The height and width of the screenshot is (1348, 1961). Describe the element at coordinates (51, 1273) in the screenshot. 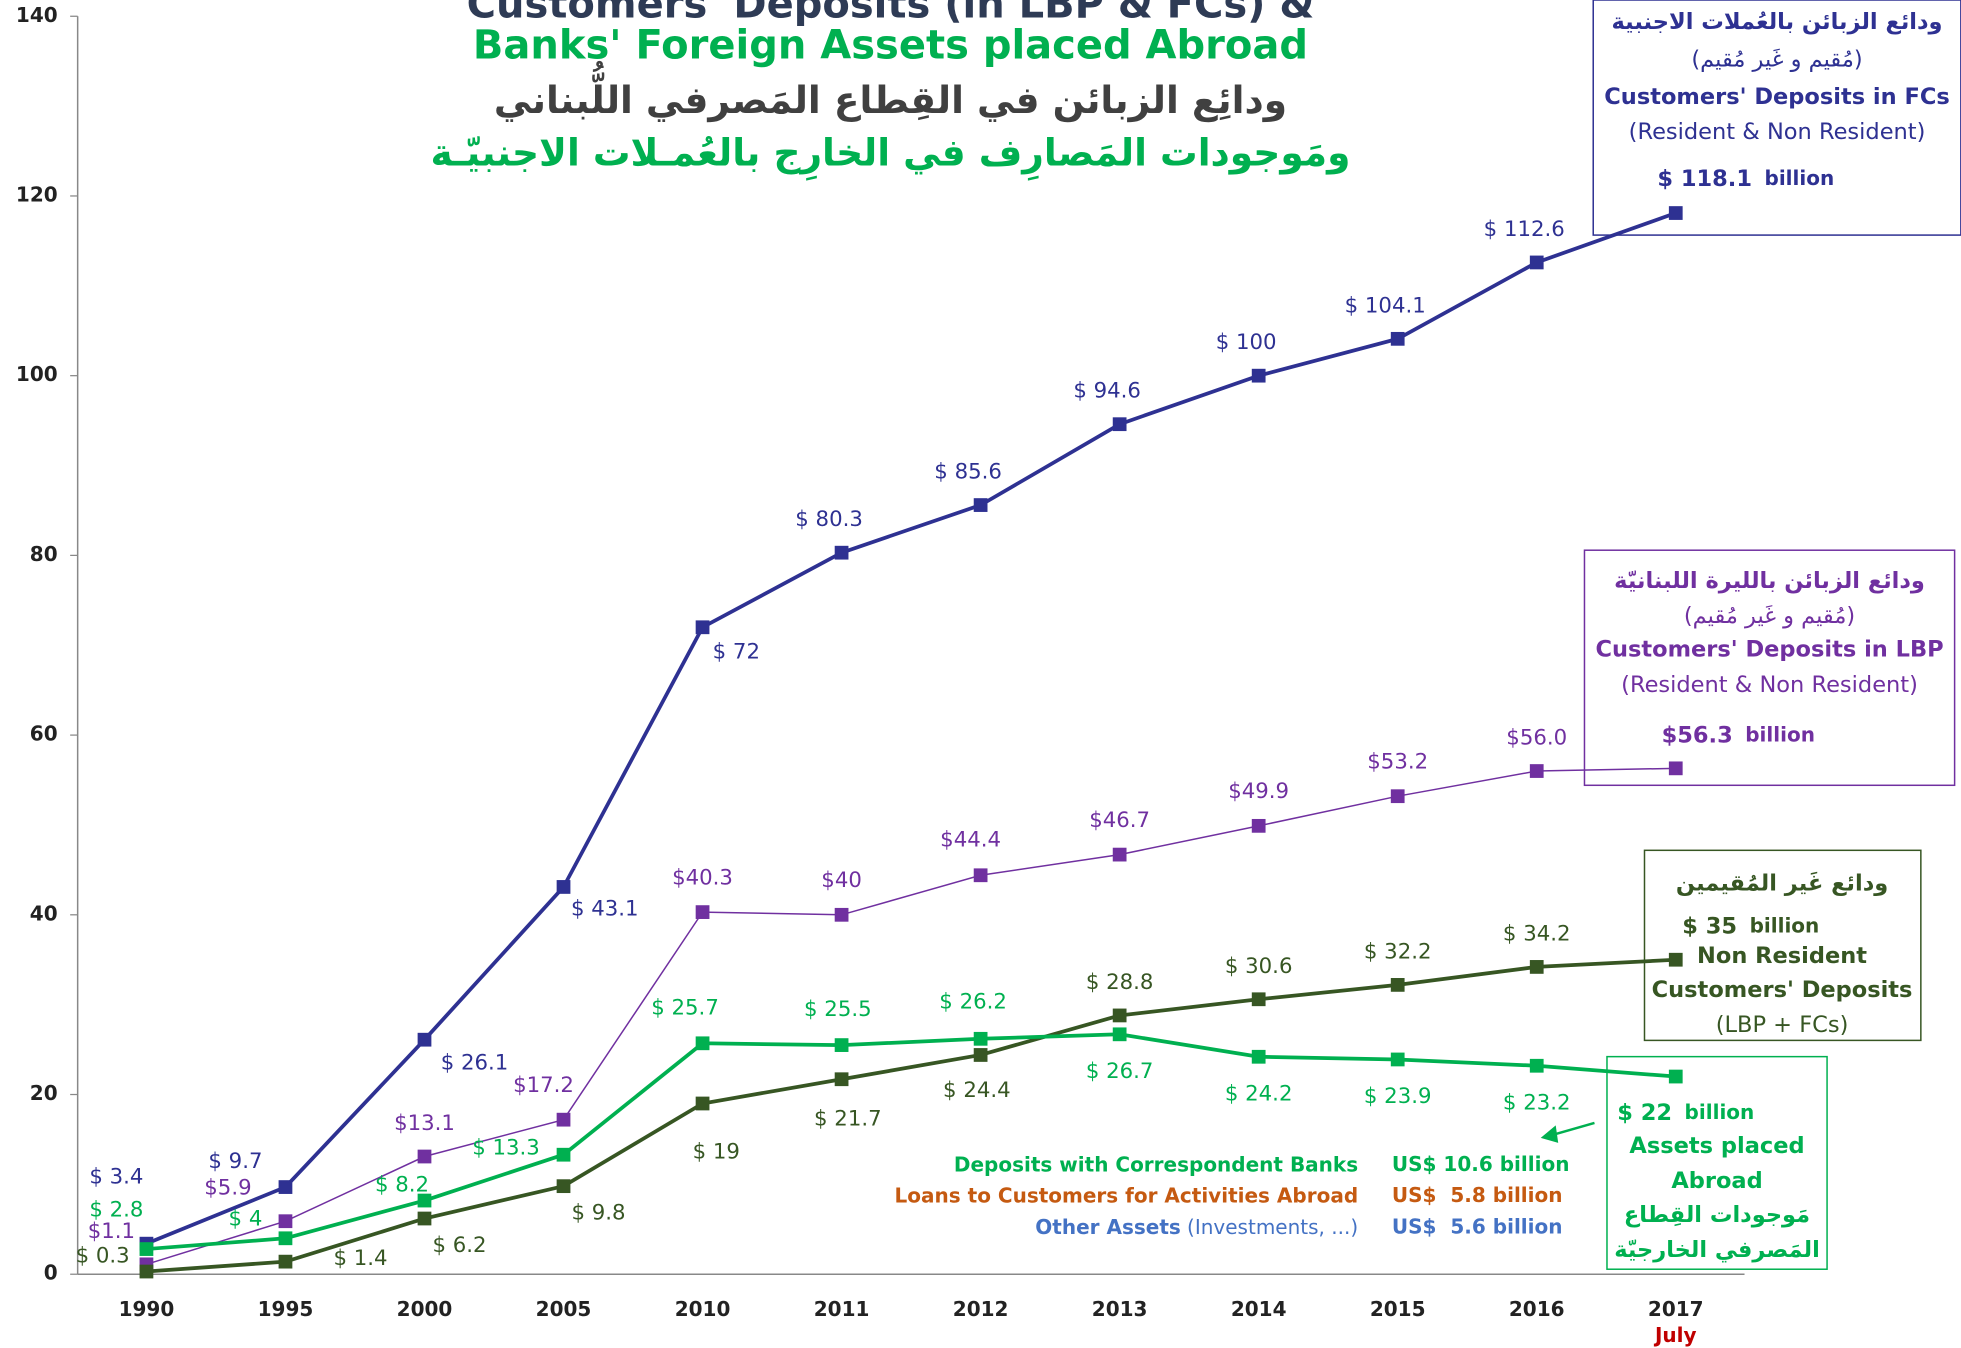

I see `y-tick-label: 0` at that location.